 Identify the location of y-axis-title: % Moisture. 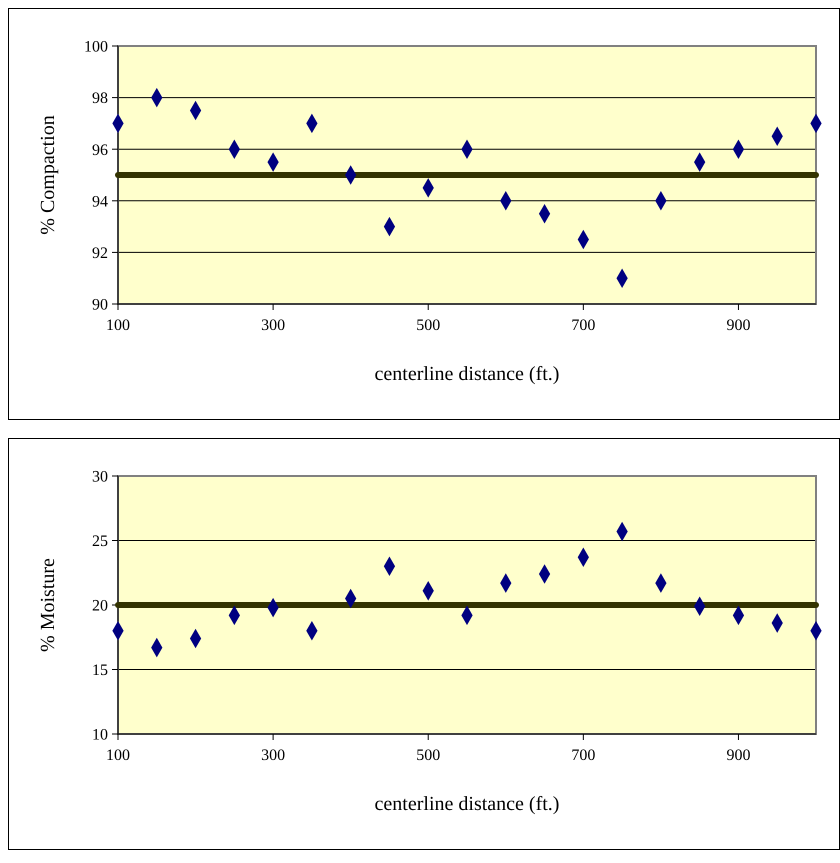
(48, 605).